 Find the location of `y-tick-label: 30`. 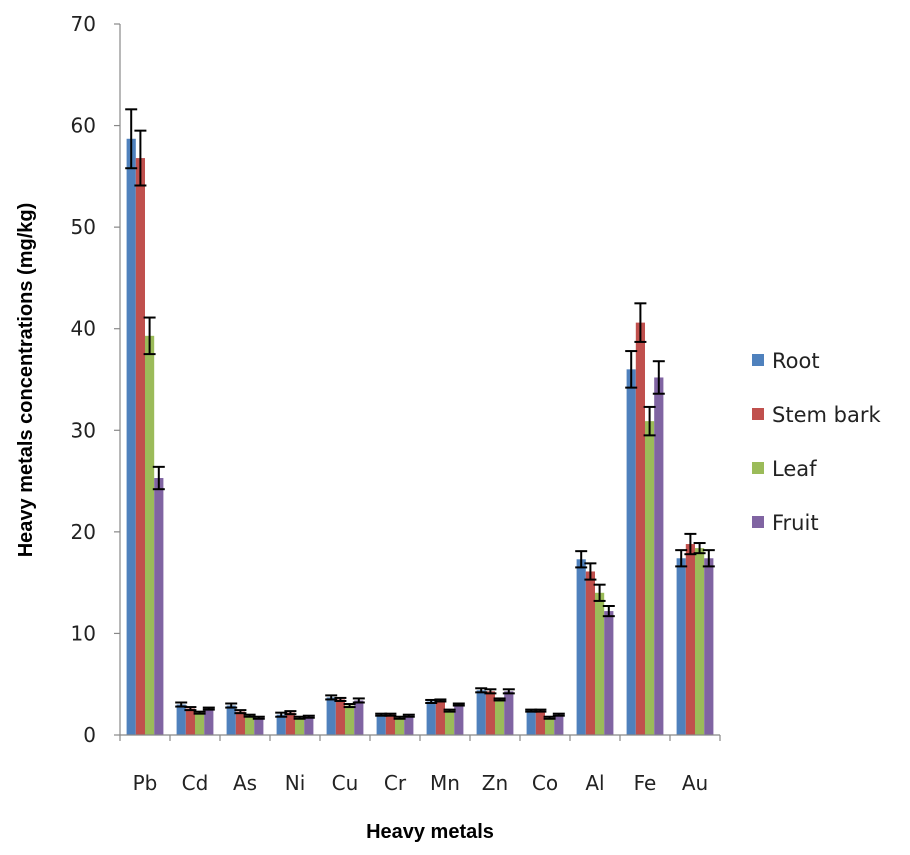

y-tick-label: 30 is located at coordinates (83, 430).